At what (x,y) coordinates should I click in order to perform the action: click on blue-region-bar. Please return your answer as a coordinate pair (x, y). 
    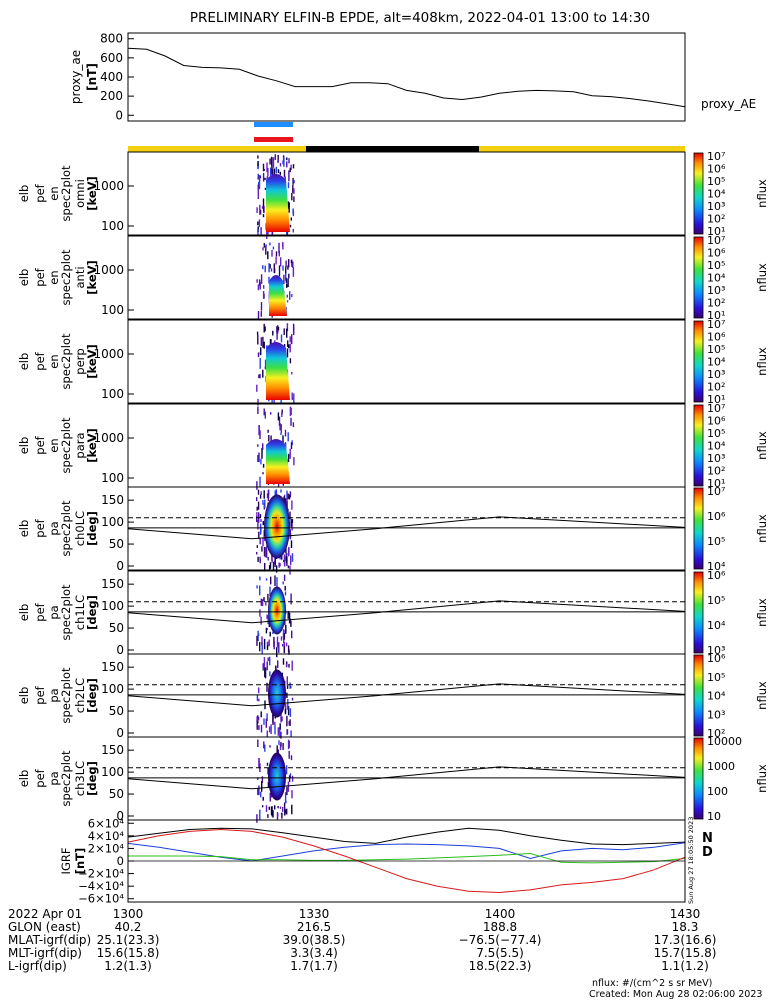
    Looking at the image, I should click on (273, 124).